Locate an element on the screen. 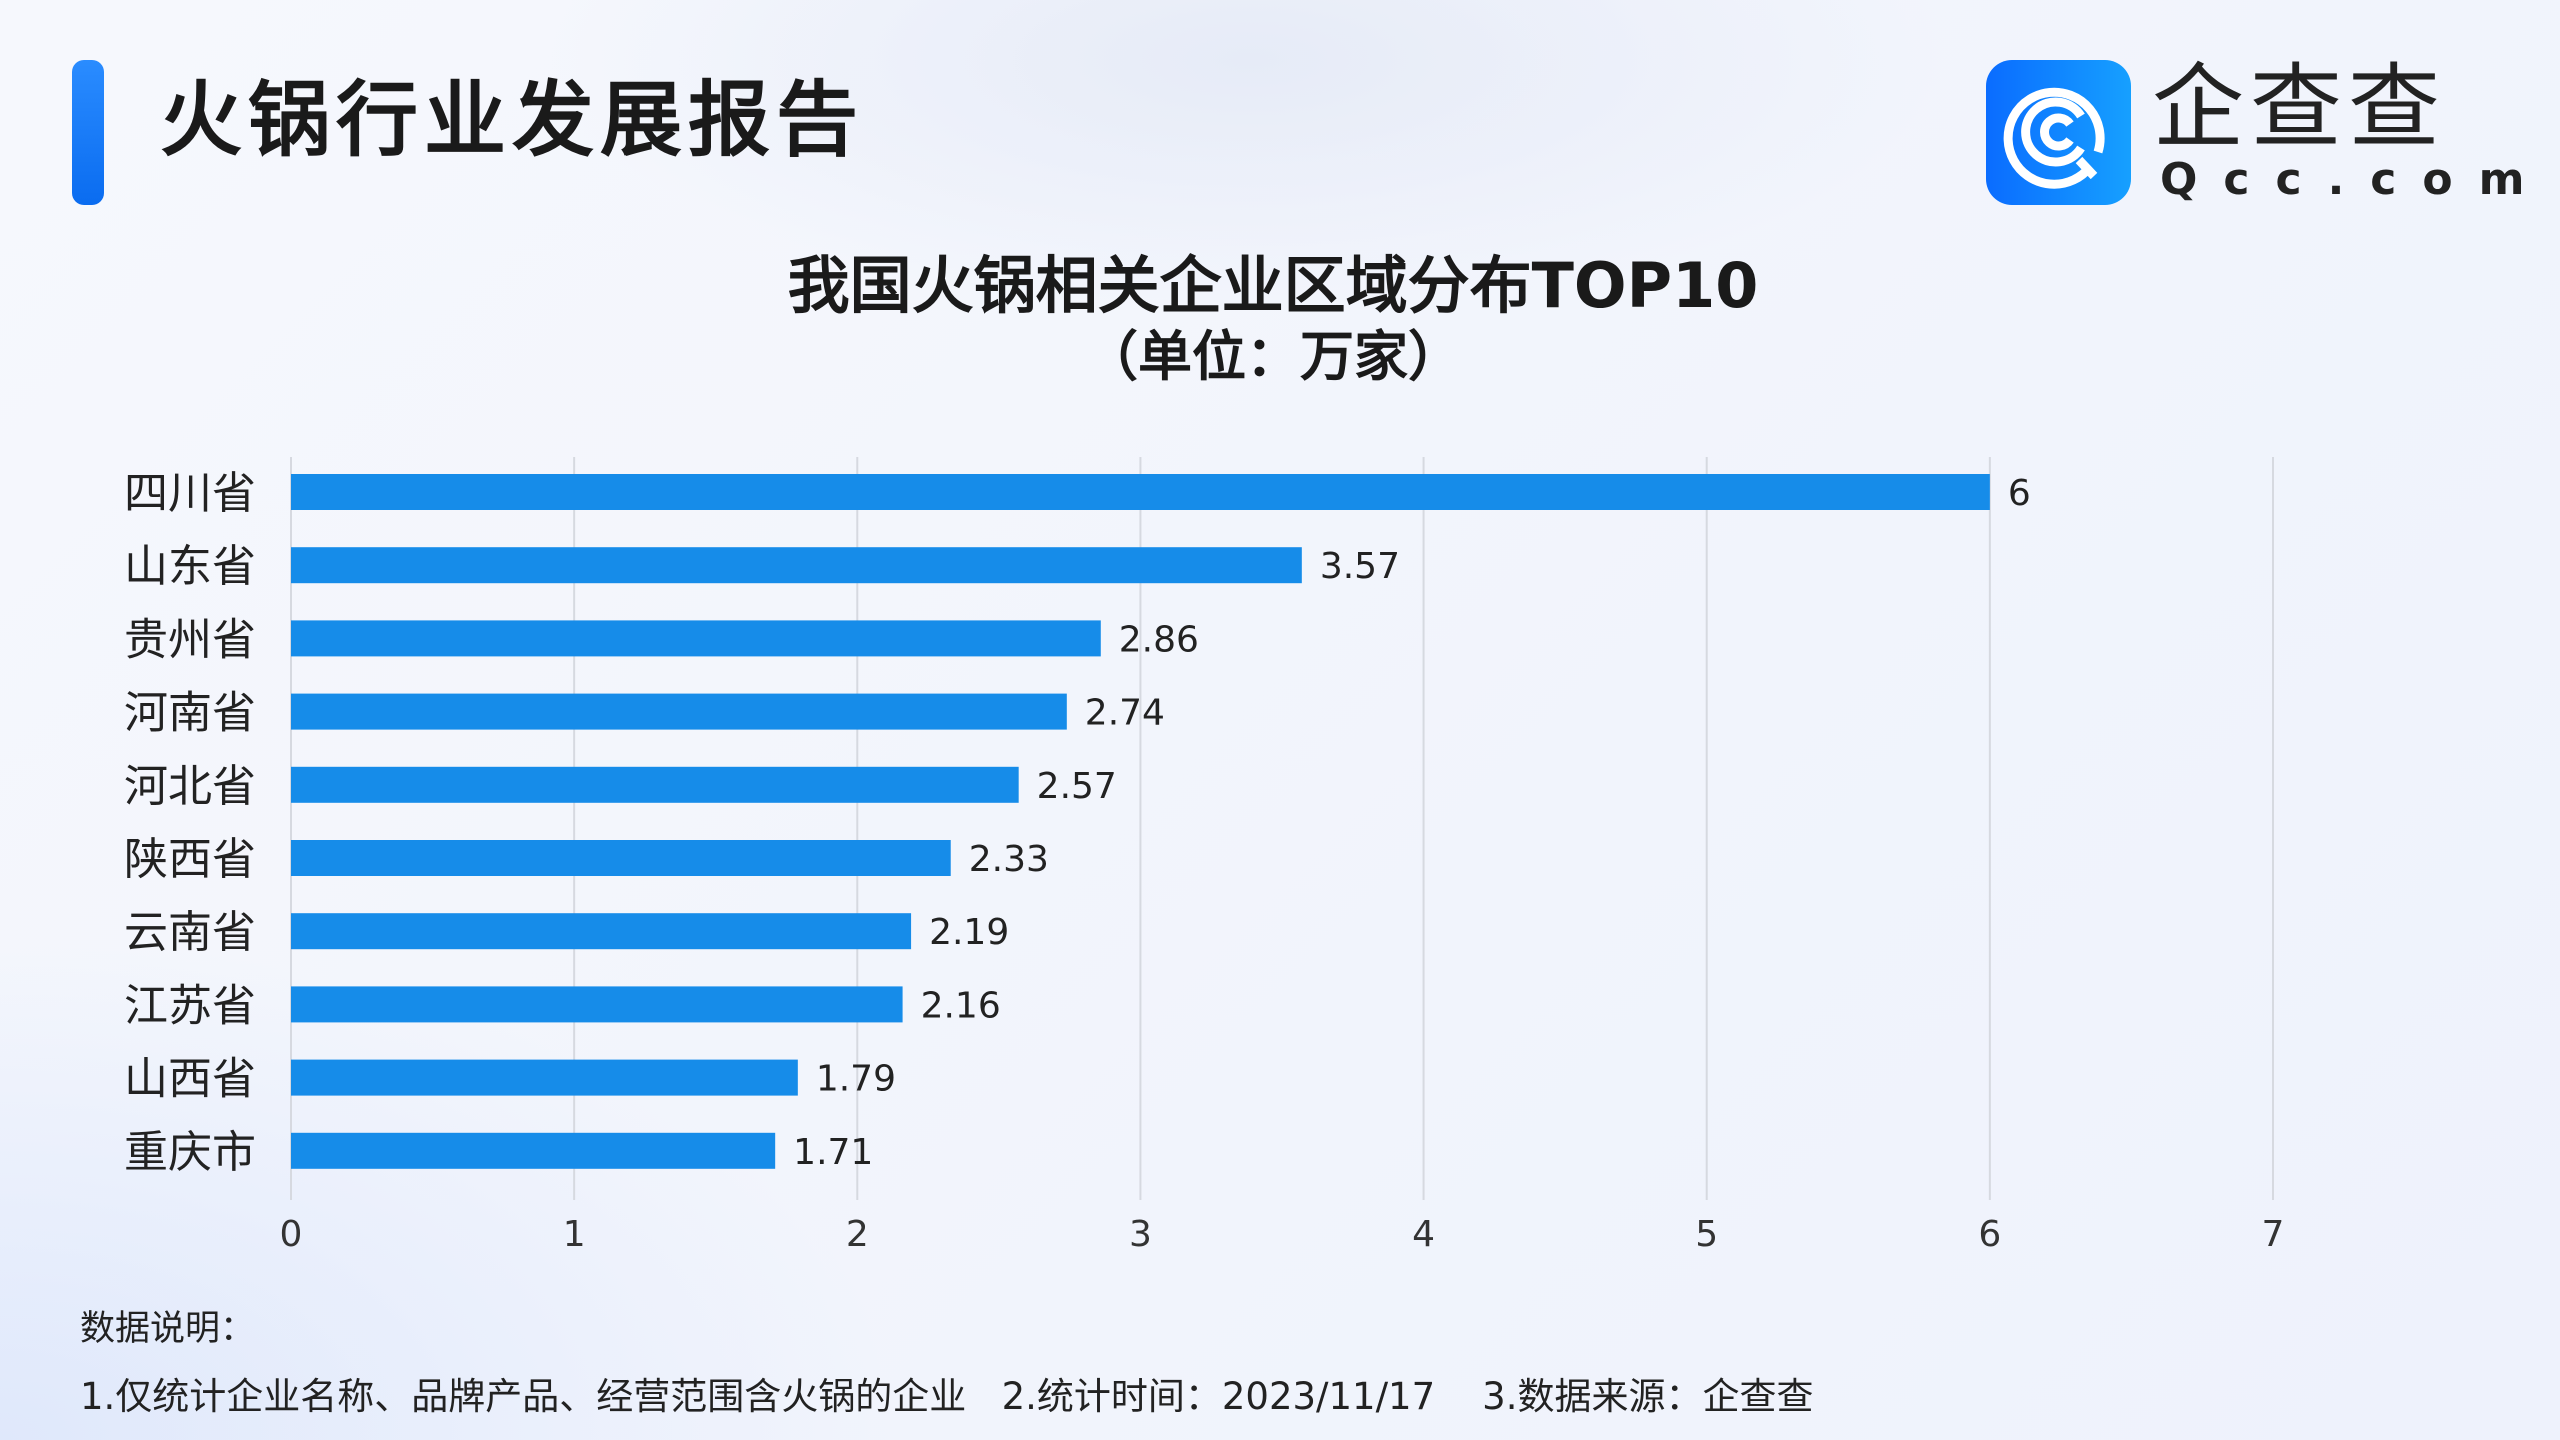 Image resolution: width=2560 pixels, height=1440 pixels. category-label: 河北省 is located at coordinates (190, 786).